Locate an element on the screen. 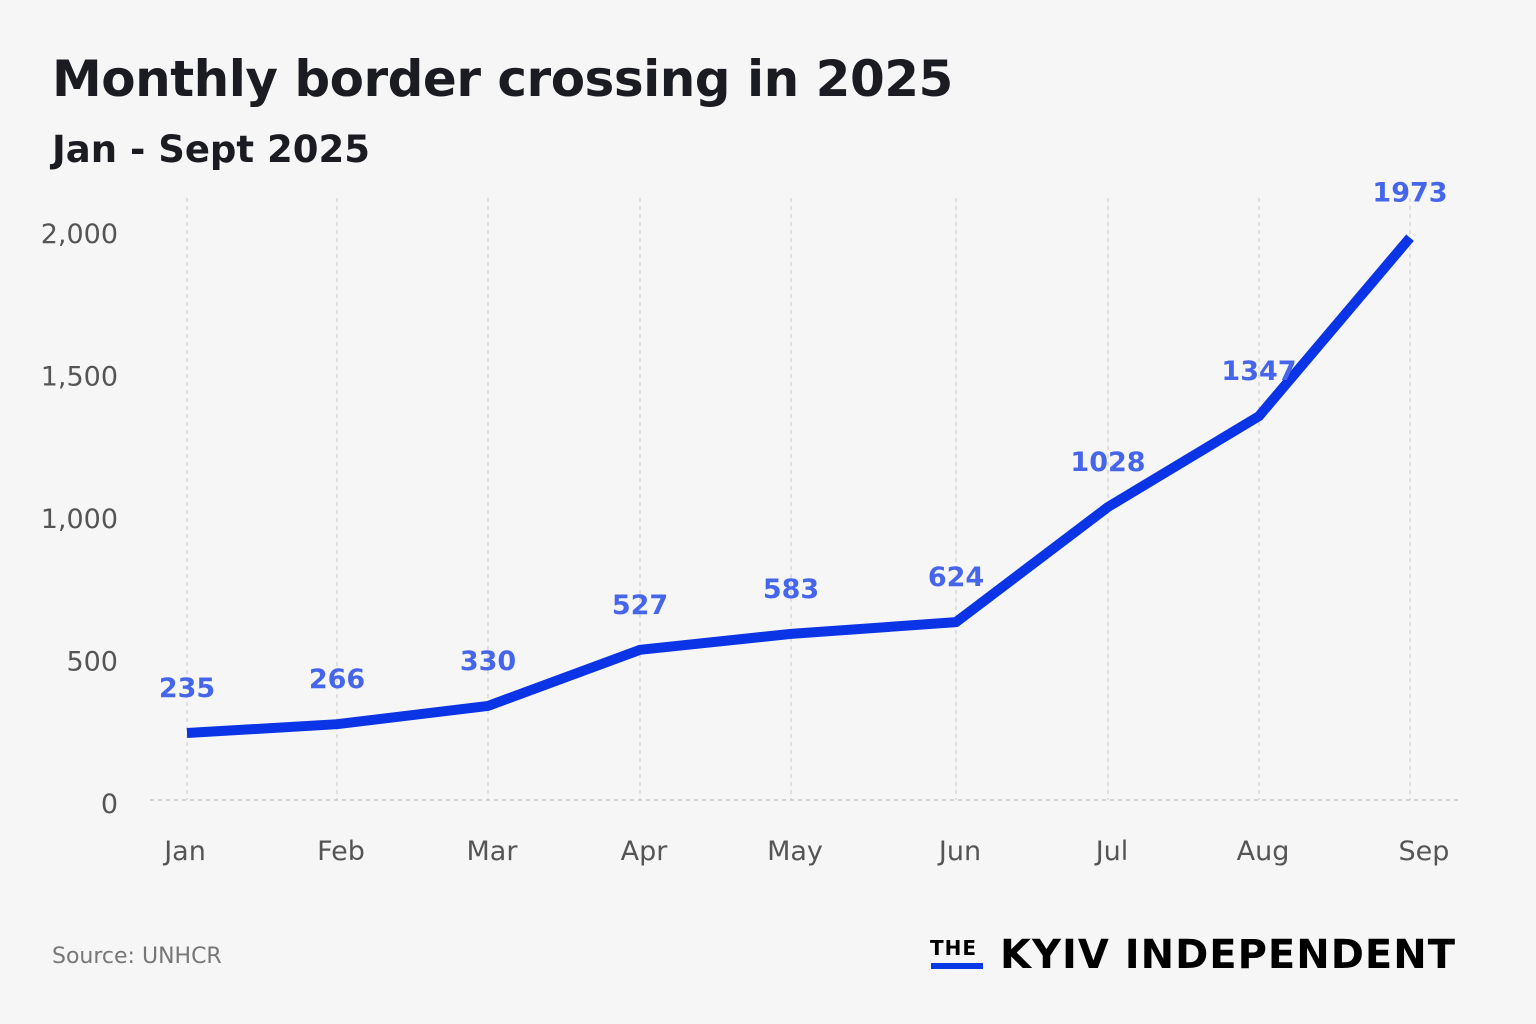 Image resolution: width=1536 pixels, height=1024 pixels. x-tick-label: Jul is located at coordinates (1111, 851).